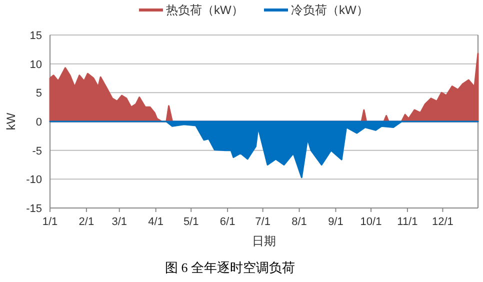  I want to click on x-tick-label: 1/1, so click(50, 222).